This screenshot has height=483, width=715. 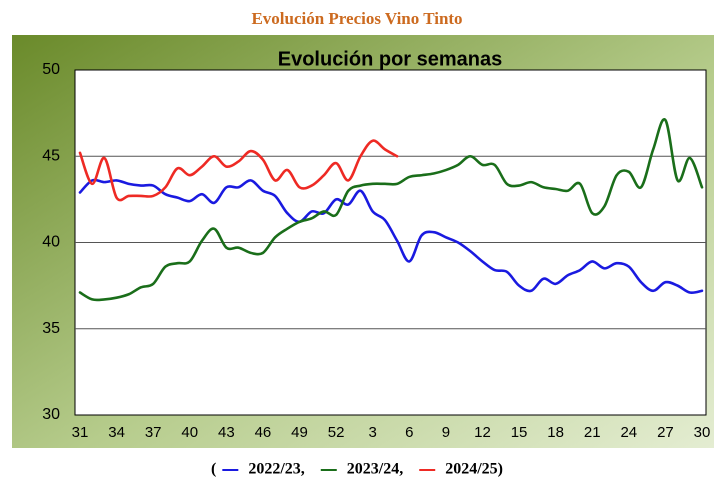 What do you see at coordinates (555, 432) in the screenshot?
I see `x-tick-label: 18` at bounding box center [555, 432].